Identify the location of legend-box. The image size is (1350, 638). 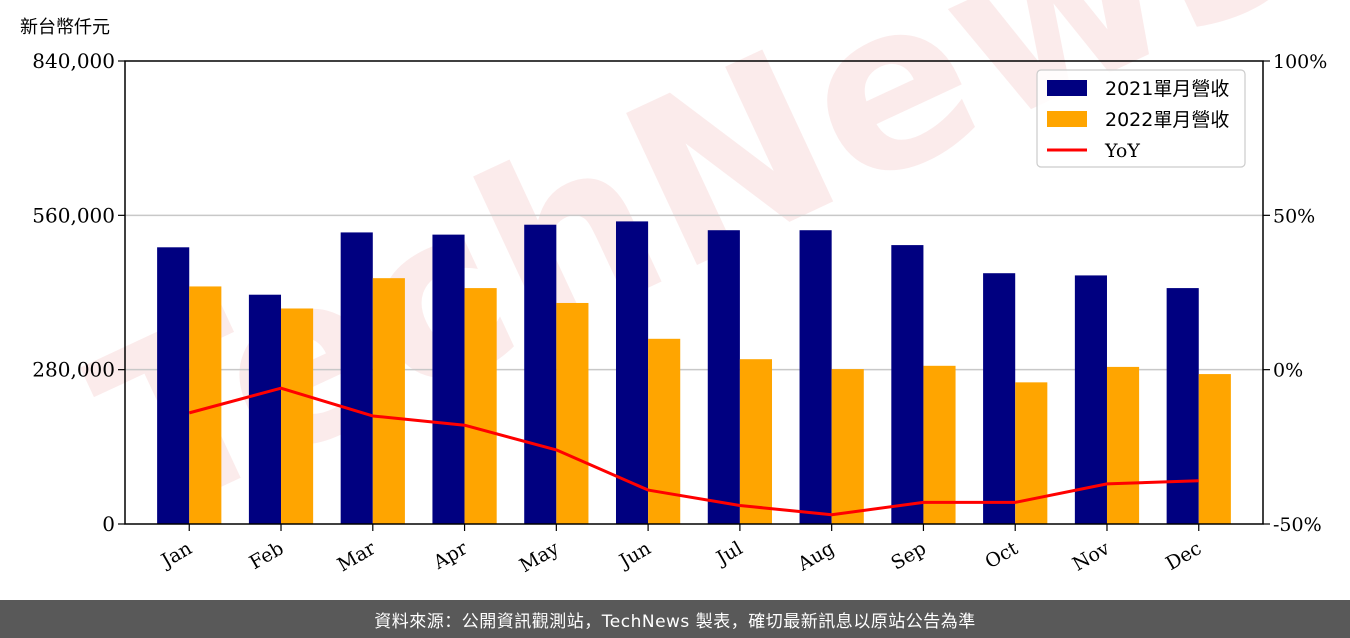
(1141, 118).